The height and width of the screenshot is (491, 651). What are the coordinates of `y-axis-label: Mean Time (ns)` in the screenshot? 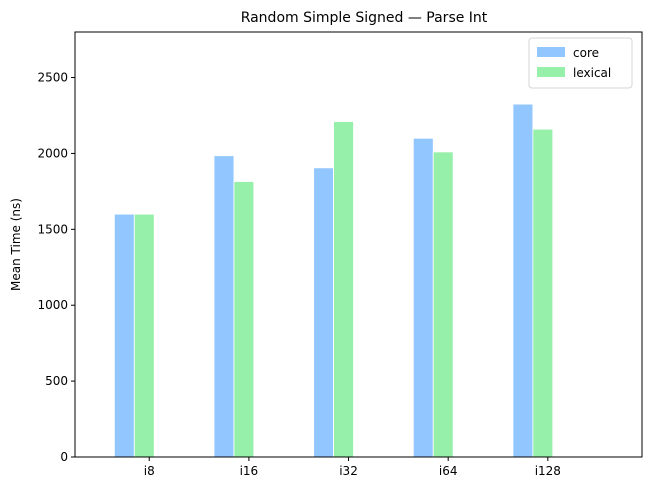 It's located at (16, 244).